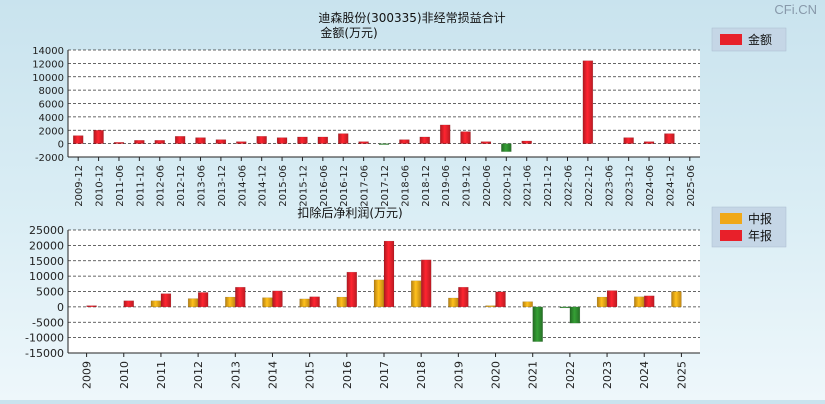 The width and height of the screenshot is (825, 404). I want to click on x-tick-label: 2009, so click(87, 375).